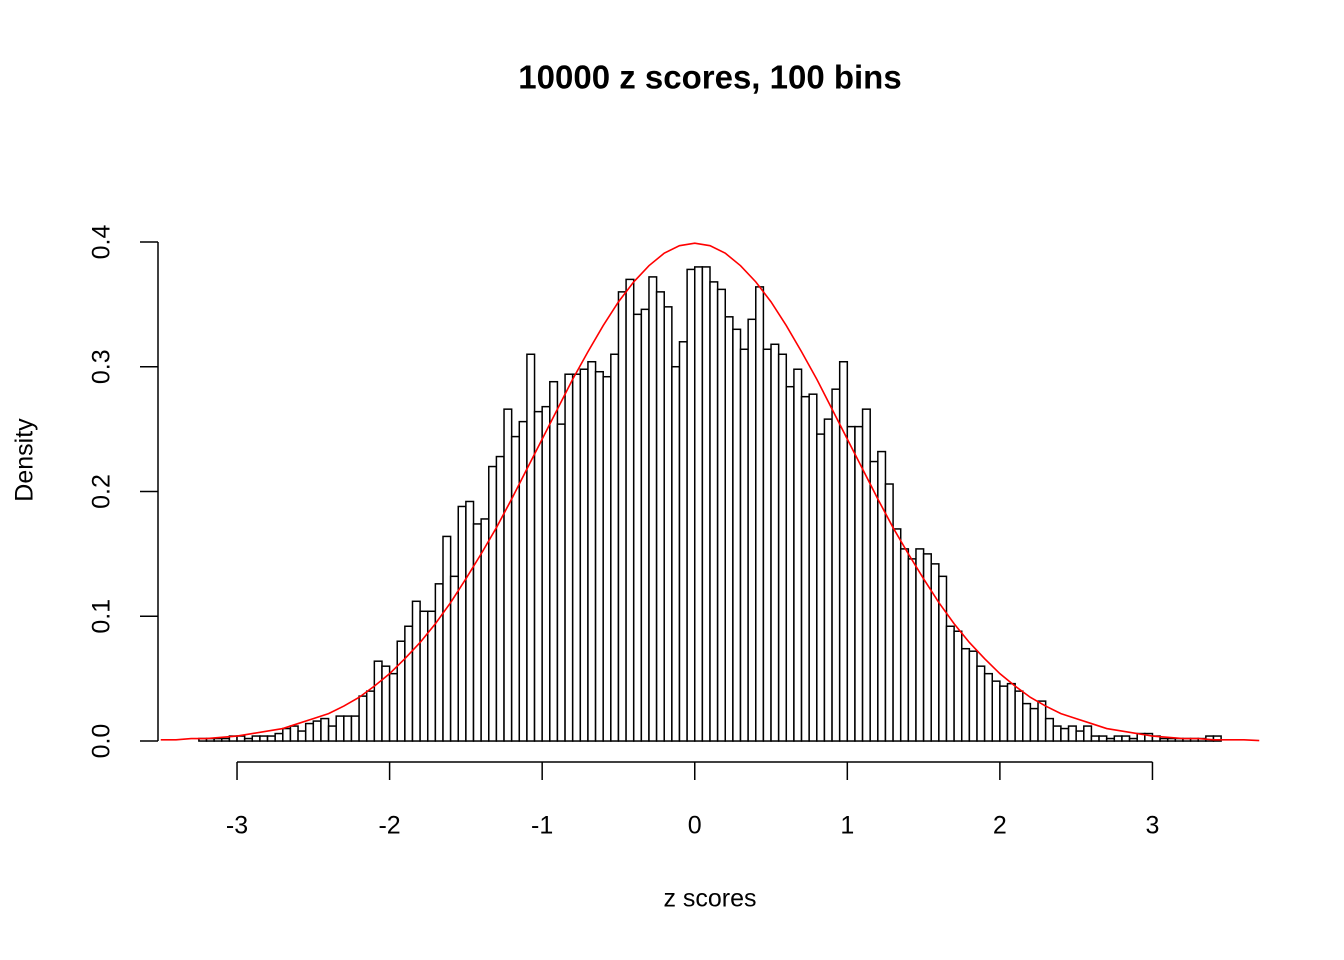 This screenshot has height=960, width=1344. I want to click on y-axis-label: Density, so click(25, 460).